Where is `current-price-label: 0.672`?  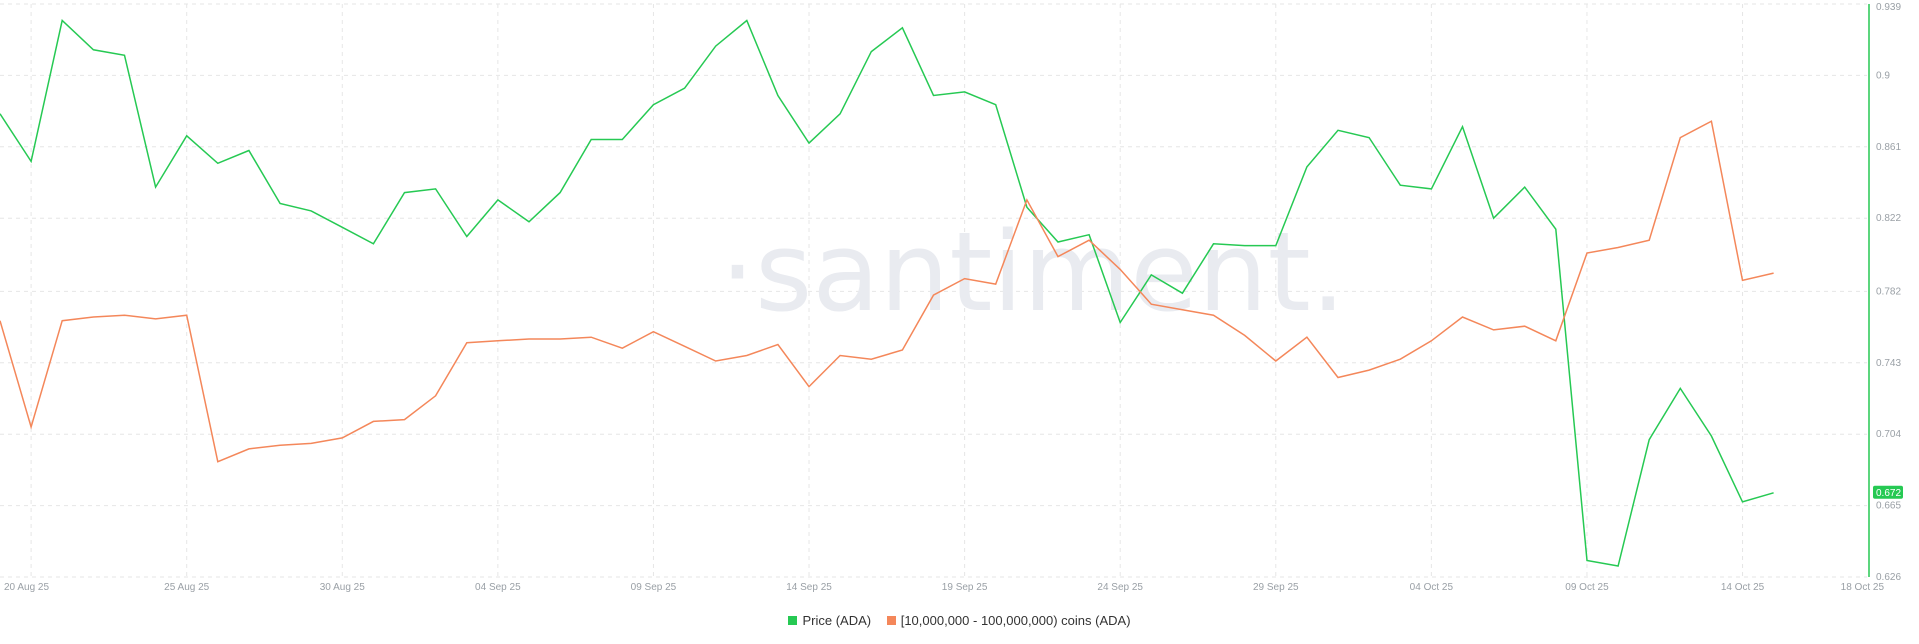
current-price-label: 0.672 is located at coordinates (1888, 493).